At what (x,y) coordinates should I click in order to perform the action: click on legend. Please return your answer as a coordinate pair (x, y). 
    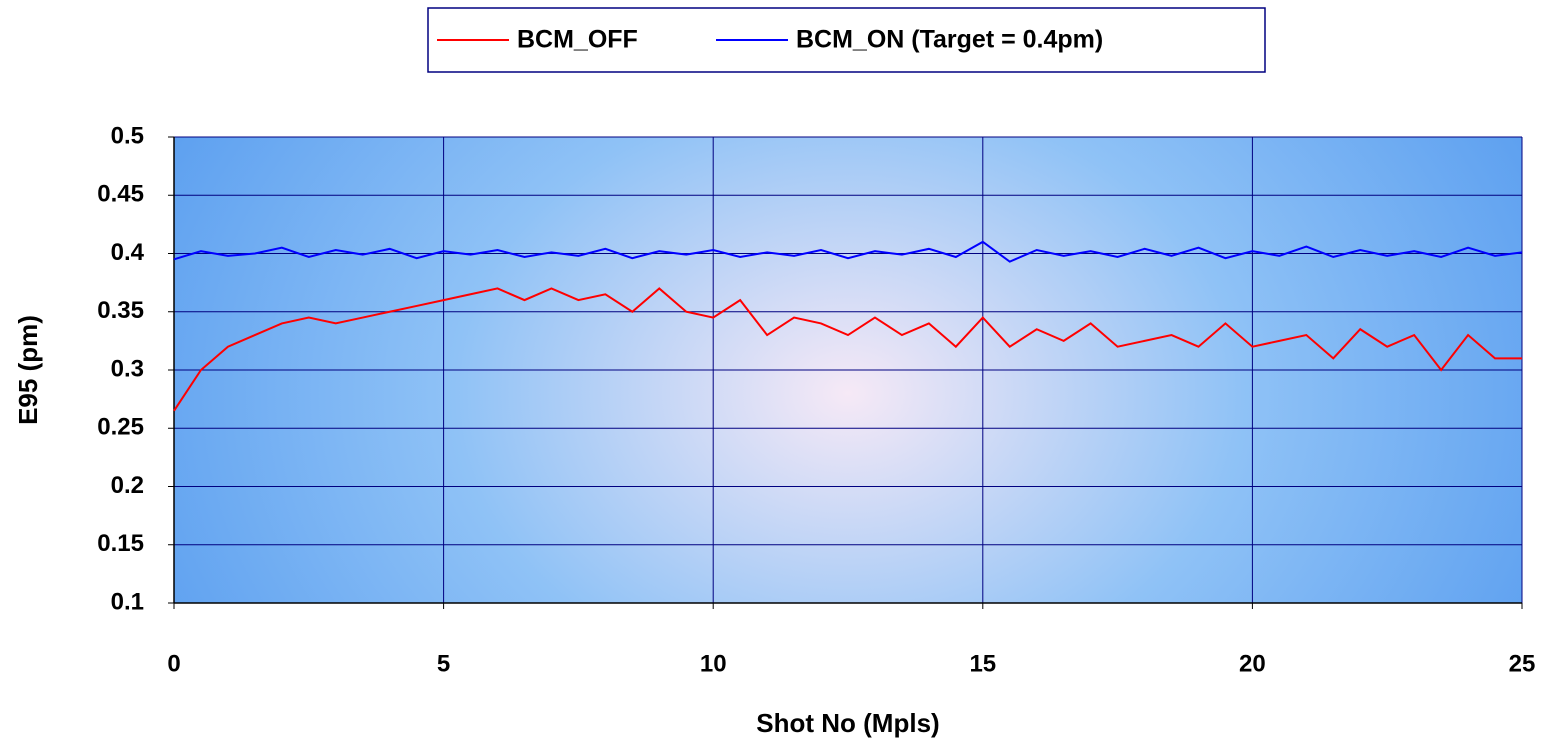
    Looking at the image, I should click on (846, 40).